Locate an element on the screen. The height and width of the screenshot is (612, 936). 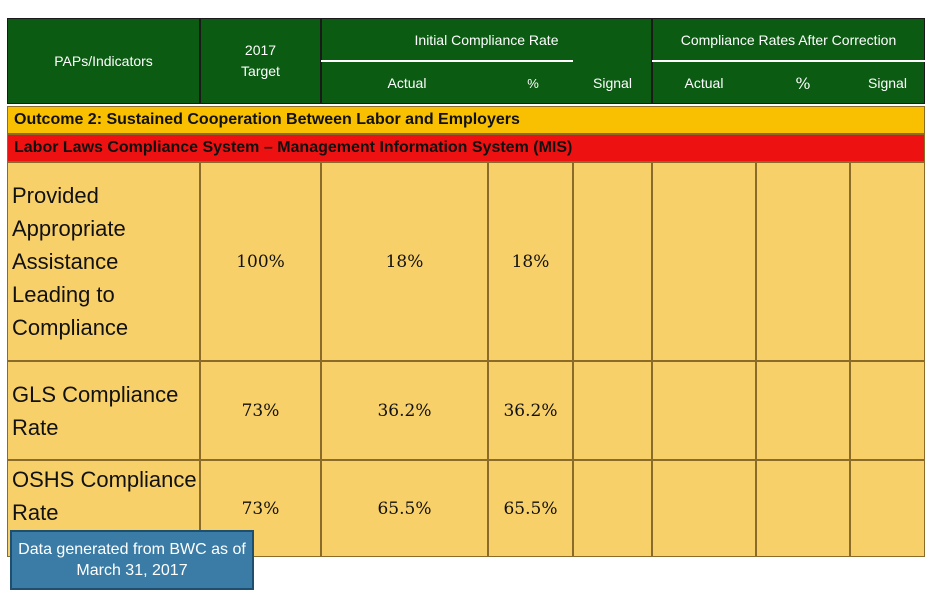
header-initial-signal: Signal is located at coordinates (612, 83).